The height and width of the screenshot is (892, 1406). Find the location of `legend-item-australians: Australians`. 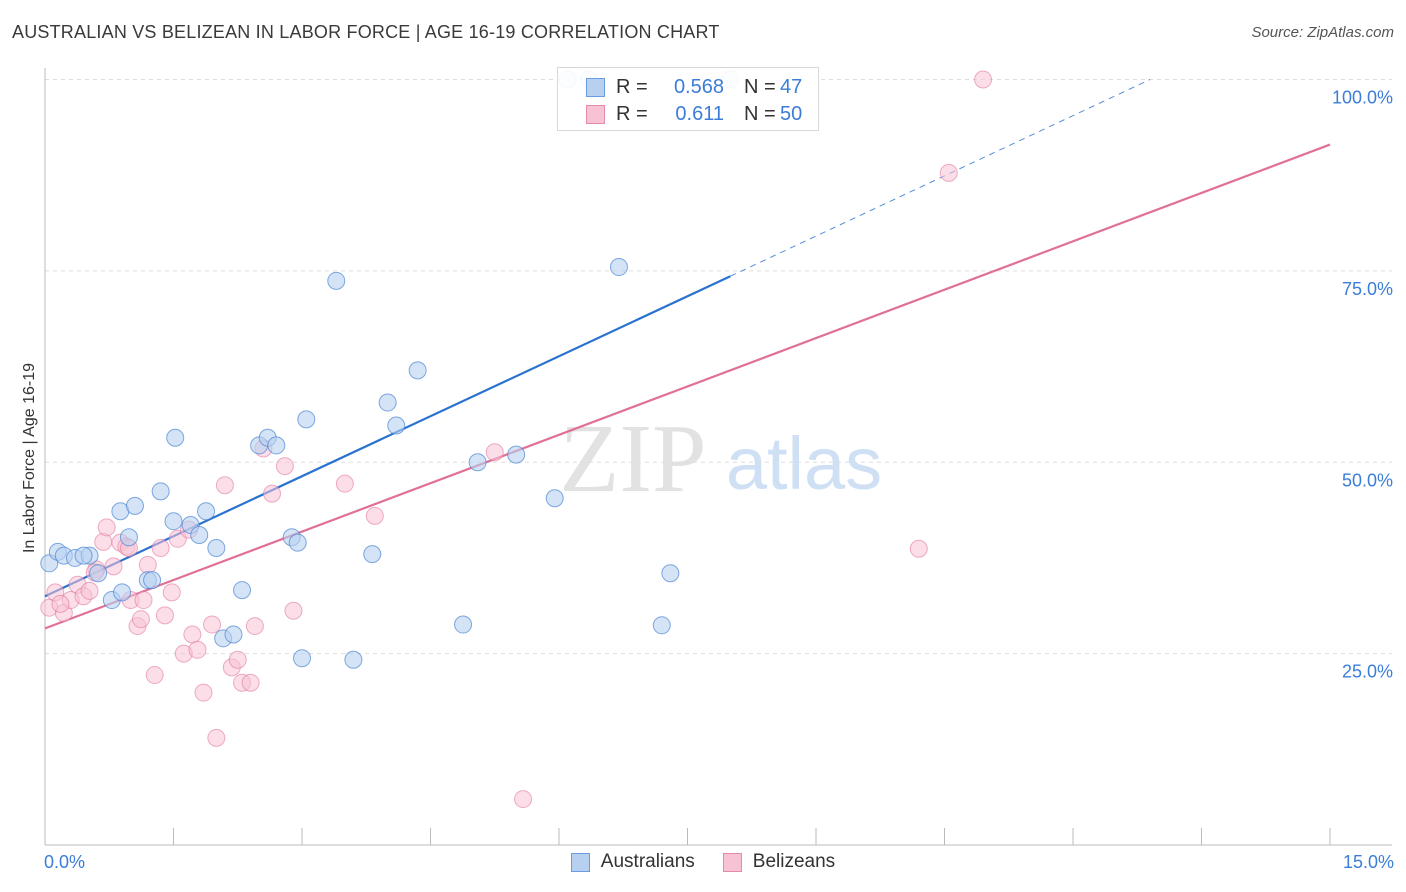

legend-item-australians: Australians is located at coordinates (632, 862).